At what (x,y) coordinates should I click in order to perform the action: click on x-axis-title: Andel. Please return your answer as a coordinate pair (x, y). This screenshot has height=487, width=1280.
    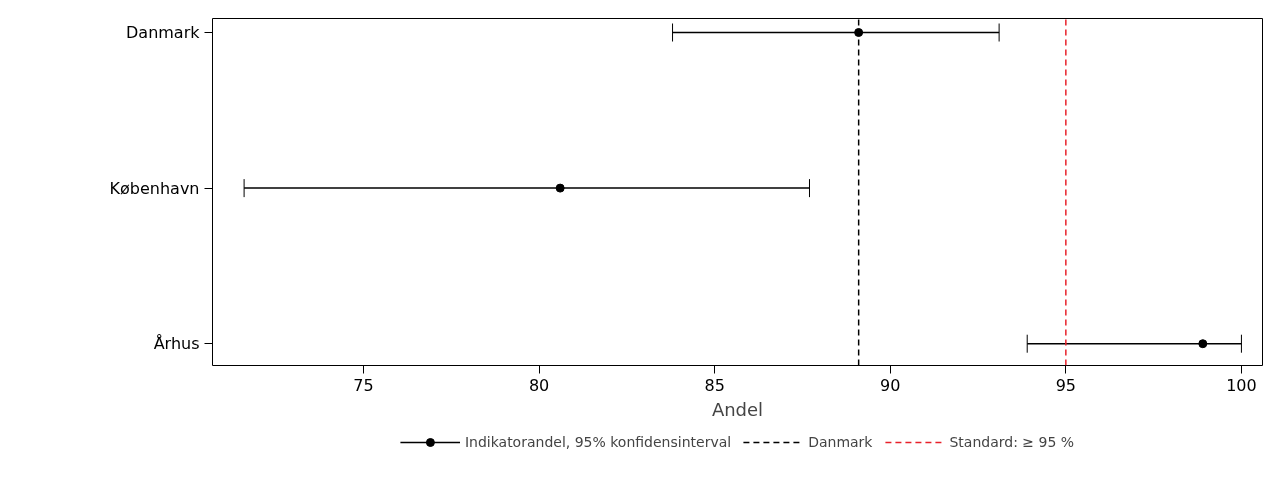
    Looking at the image, I should click on (737, 409).